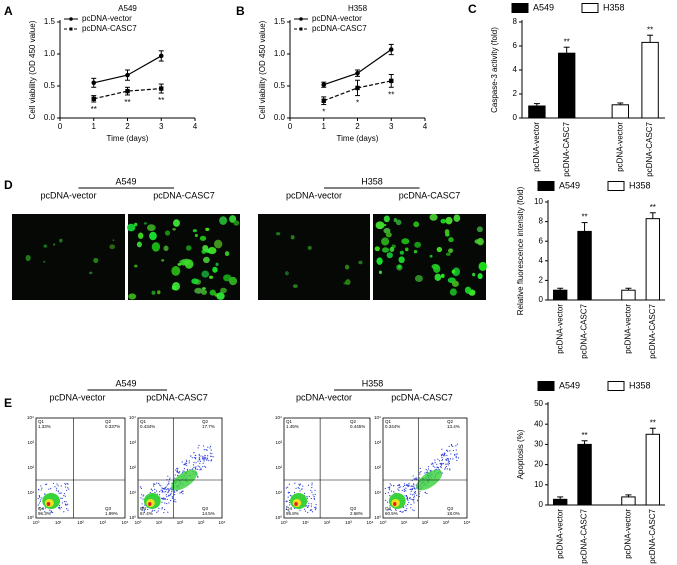  Describe the element at coordinates (472, 9) in the screenshot. I see `panel-label: C` at that location.